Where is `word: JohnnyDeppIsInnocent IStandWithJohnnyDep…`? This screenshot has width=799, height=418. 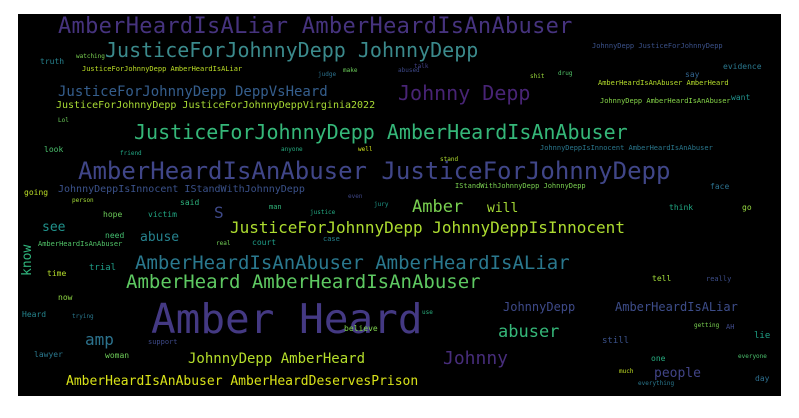
word: JohnnyDeppIsInnocent IStandWithJohnnyDep… is located at coordinates (181, 189).